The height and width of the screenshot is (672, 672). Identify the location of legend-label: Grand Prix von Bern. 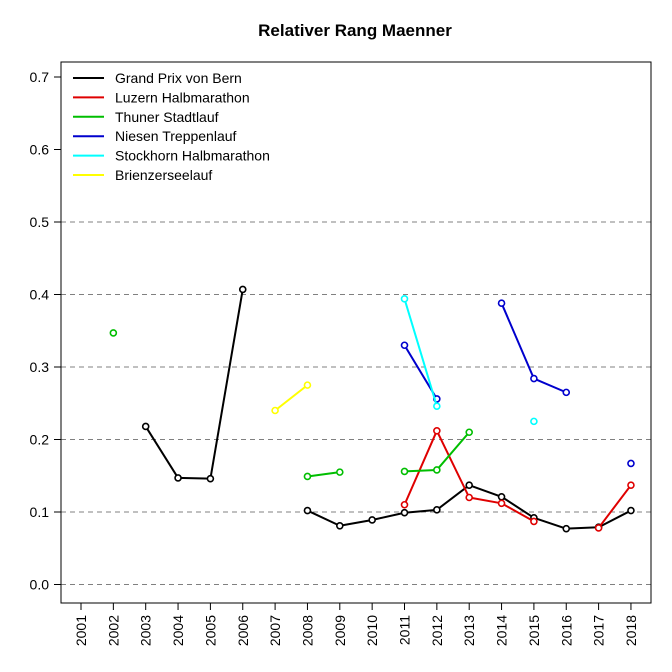
(178, 78).